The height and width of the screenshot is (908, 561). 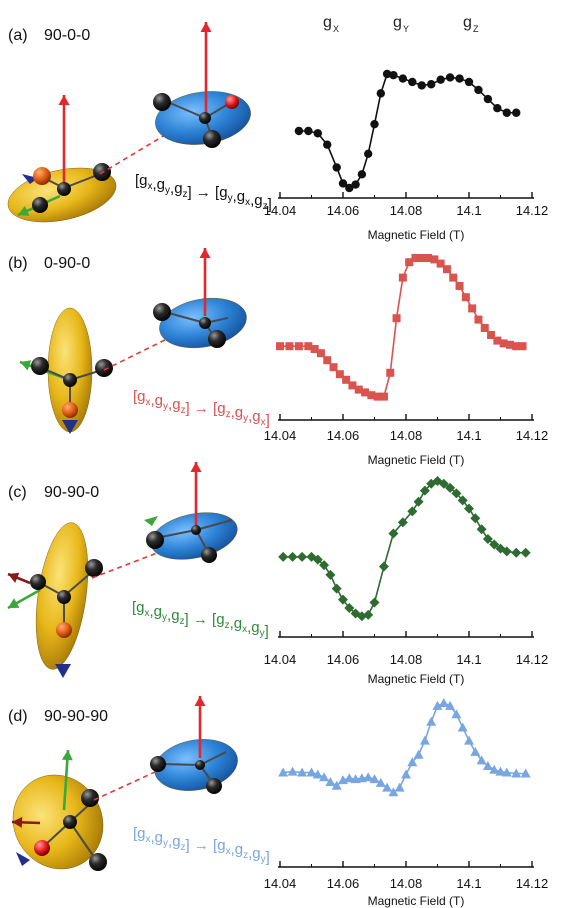 I want to click on panel-label: (a), so click(x=18, y=35).